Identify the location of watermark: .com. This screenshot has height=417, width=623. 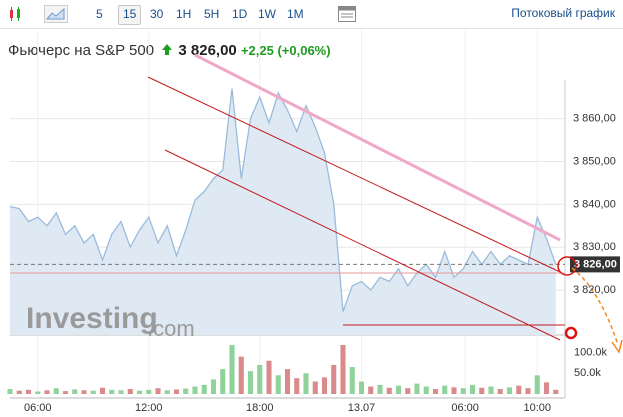
(171, 328).